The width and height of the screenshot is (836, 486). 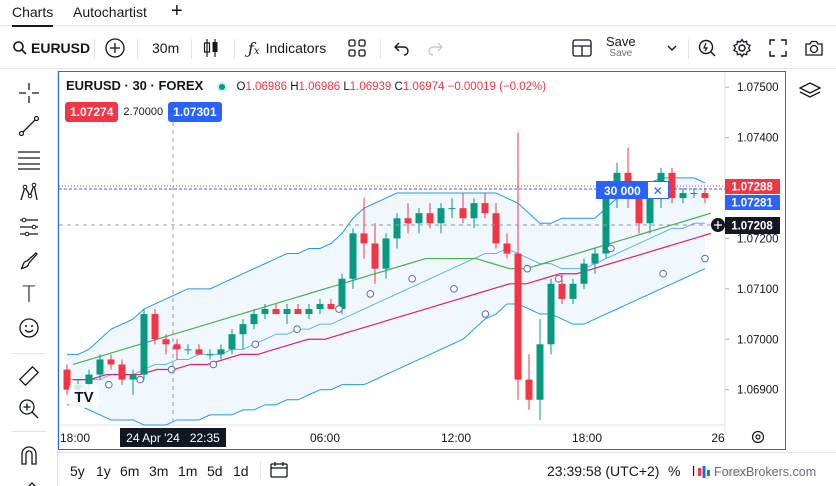 What do you see at coordinates (672, 48) in the screenshot?
I see `save-menu-button` at bounding box center [672, 48].